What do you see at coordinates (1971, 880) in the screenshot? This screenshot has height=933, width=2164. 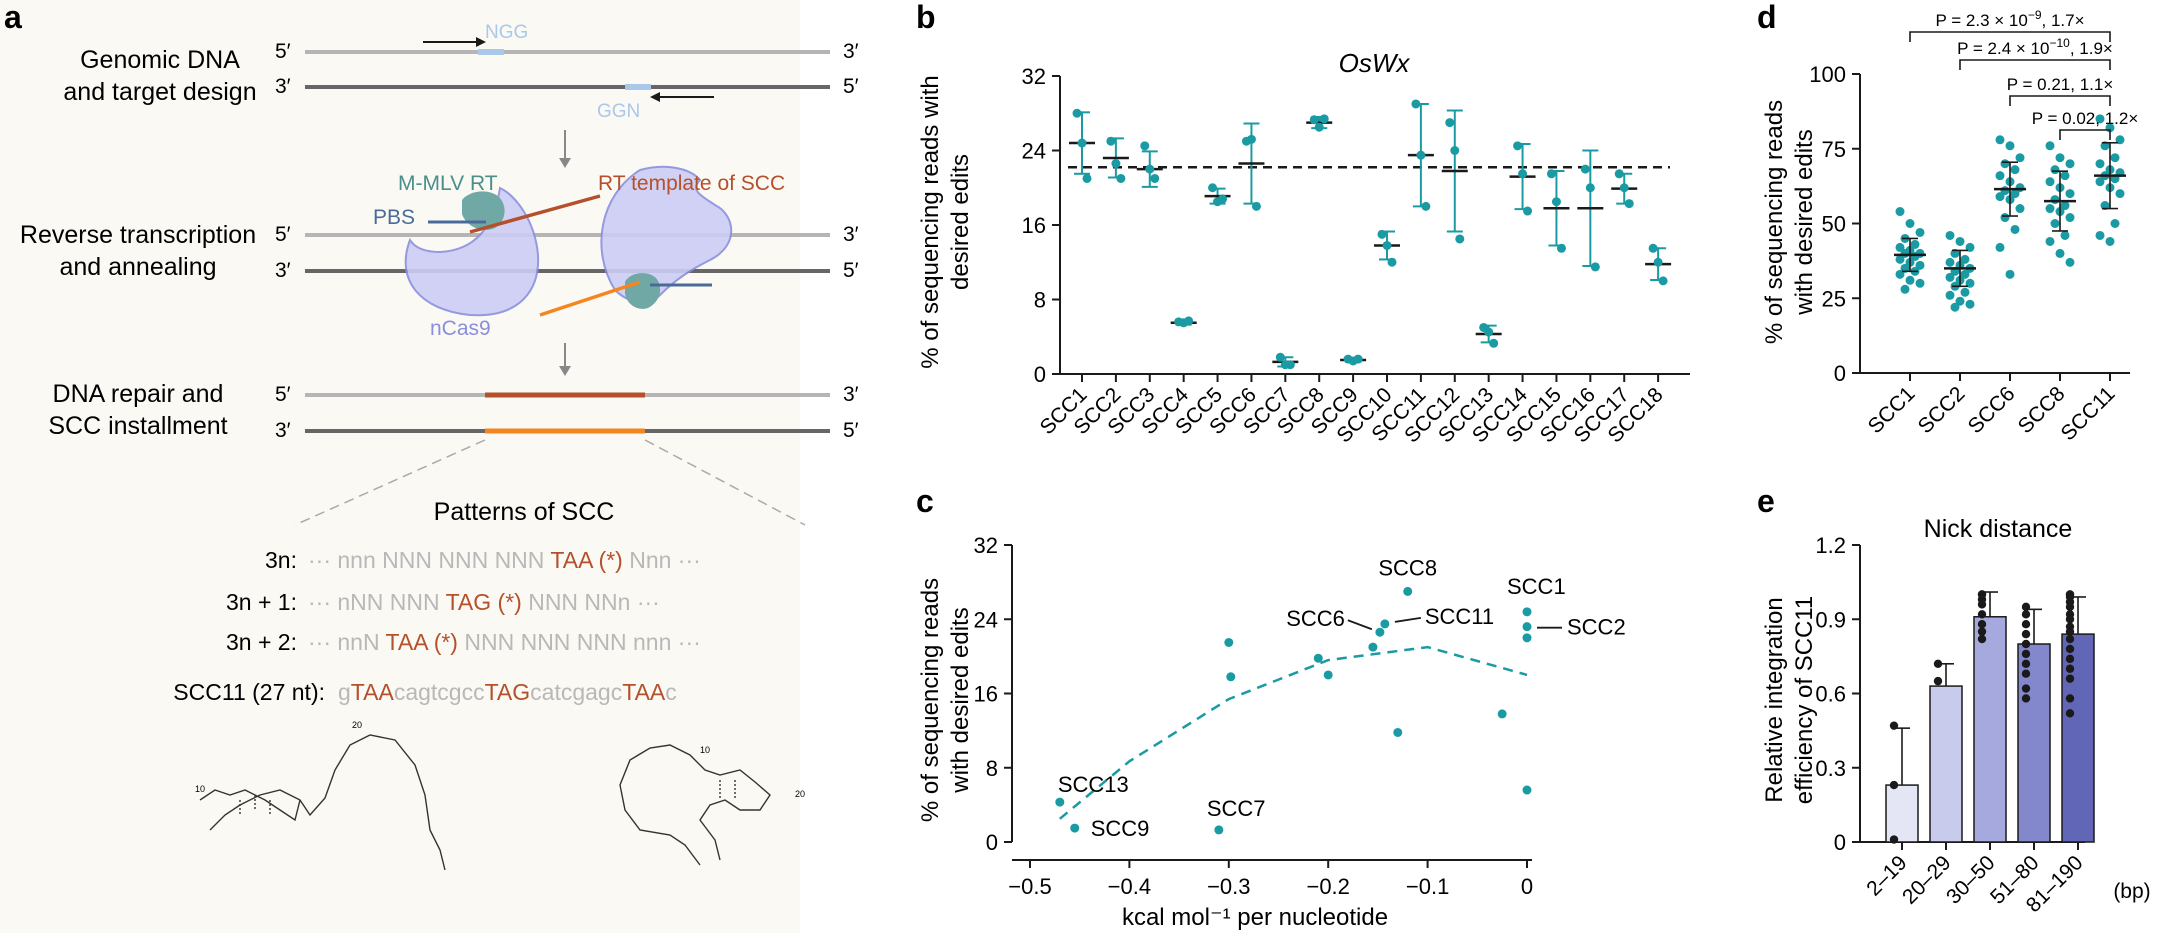 I see `x-tick-label: 30–50` at bounding box center [1971, 880].